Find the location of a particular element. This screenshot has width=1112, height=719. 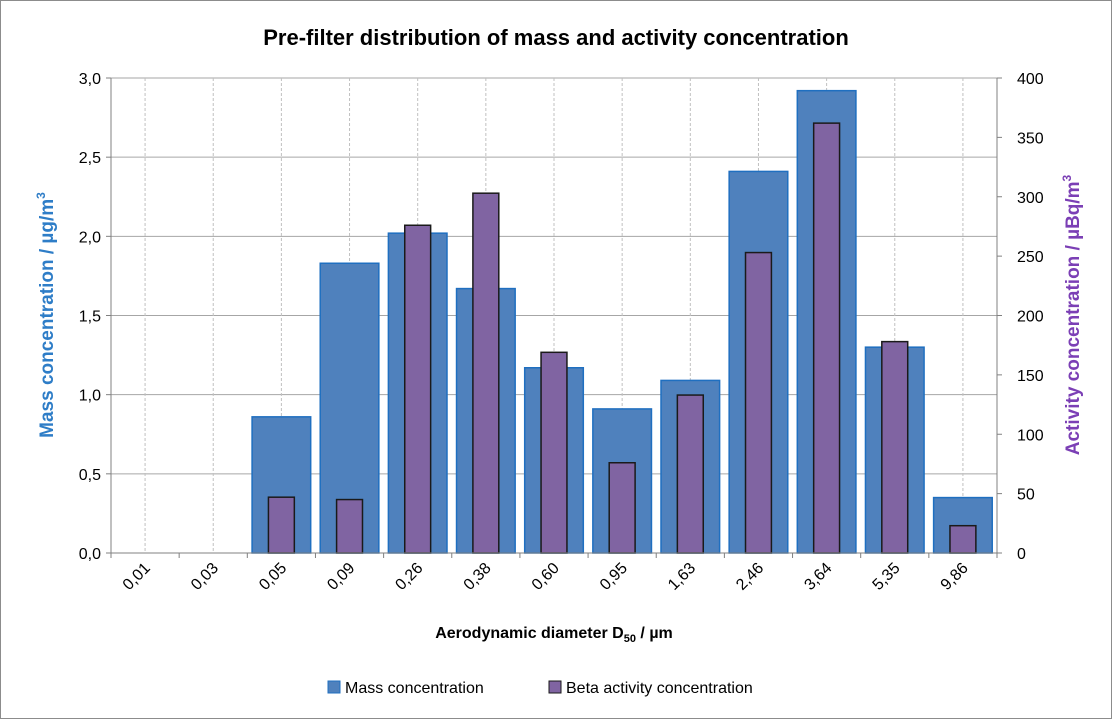

left-axis-title-superscript: 3 is located at coordinates (41, 195).